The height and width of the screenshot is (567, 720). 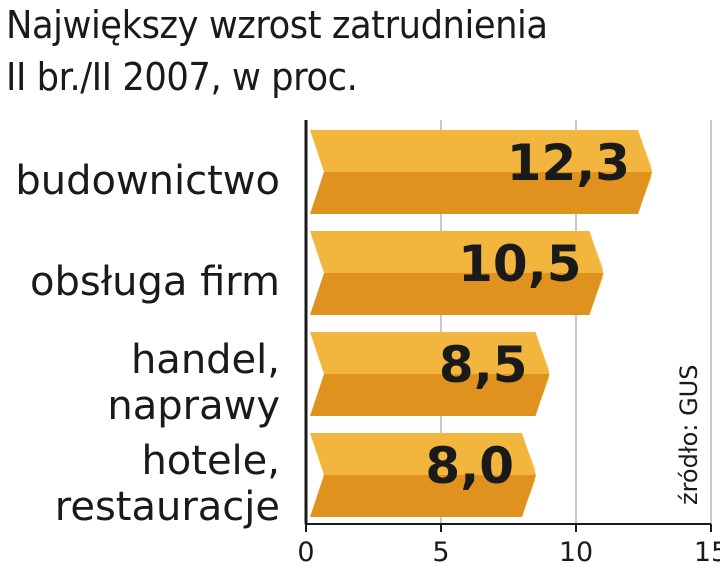 What do you see at coordinates (576, 552) in the screenshot?
I see `x-tick-label-2: 10` at bounding box center [576, 552].